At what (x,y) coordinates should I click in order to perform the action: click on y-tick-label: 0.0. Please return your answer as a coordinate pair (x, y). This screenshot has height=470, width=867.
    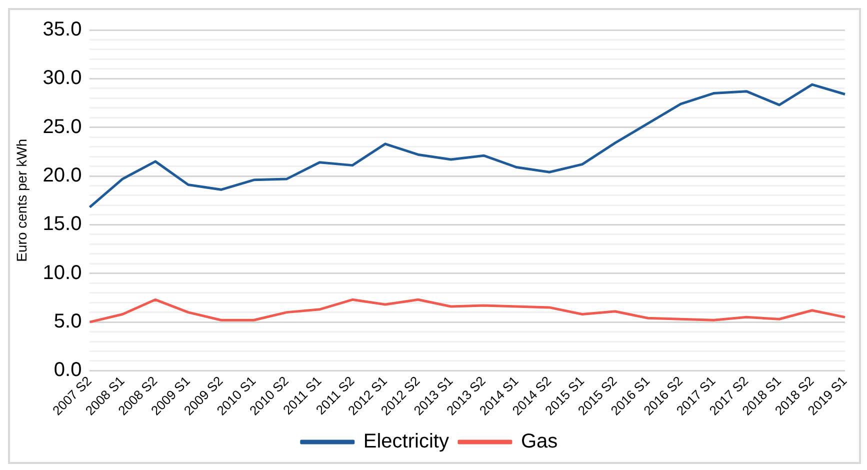
    Looking at the image, I should click on (68, 370).